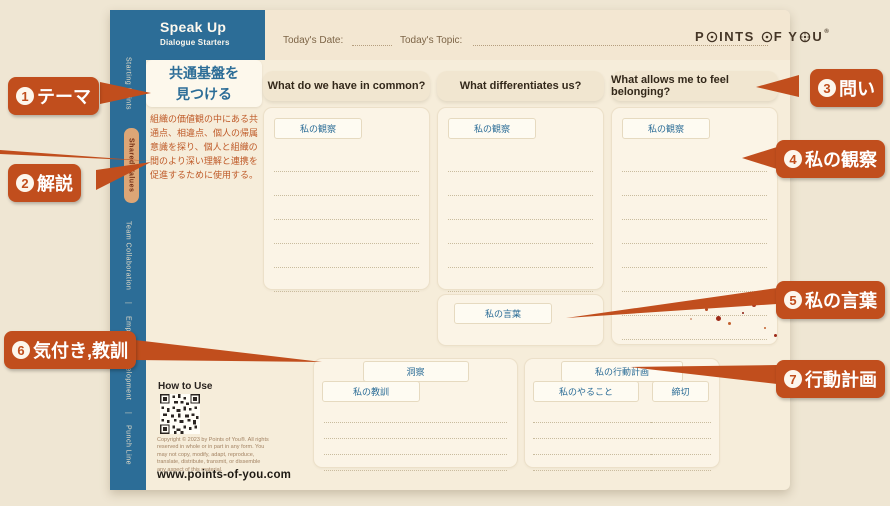 Image resolution: width=890 pixels, height=506 pixels. Describe the element at coordinates (25, 96) in the screenshot. I see `annotation-number: 1` at that location.